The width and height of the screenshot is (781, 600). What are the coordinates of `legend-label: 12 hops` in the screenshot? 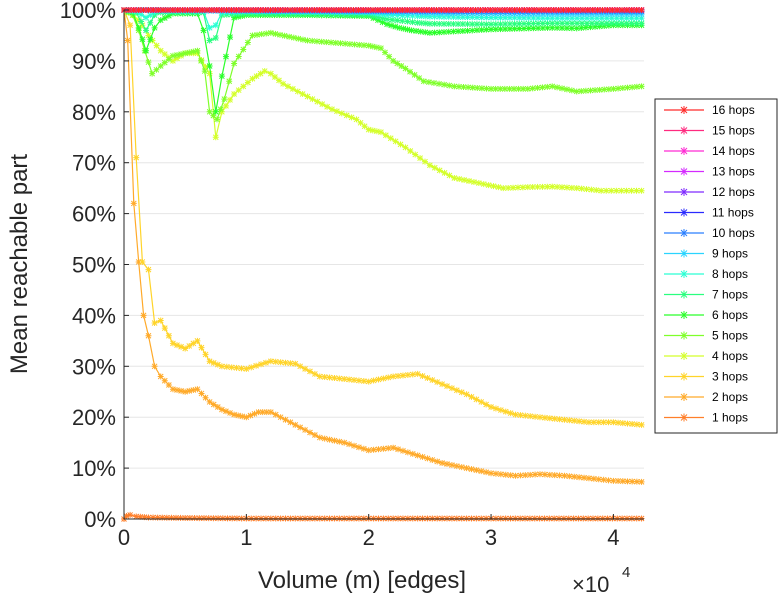 It's located at (733, 192).